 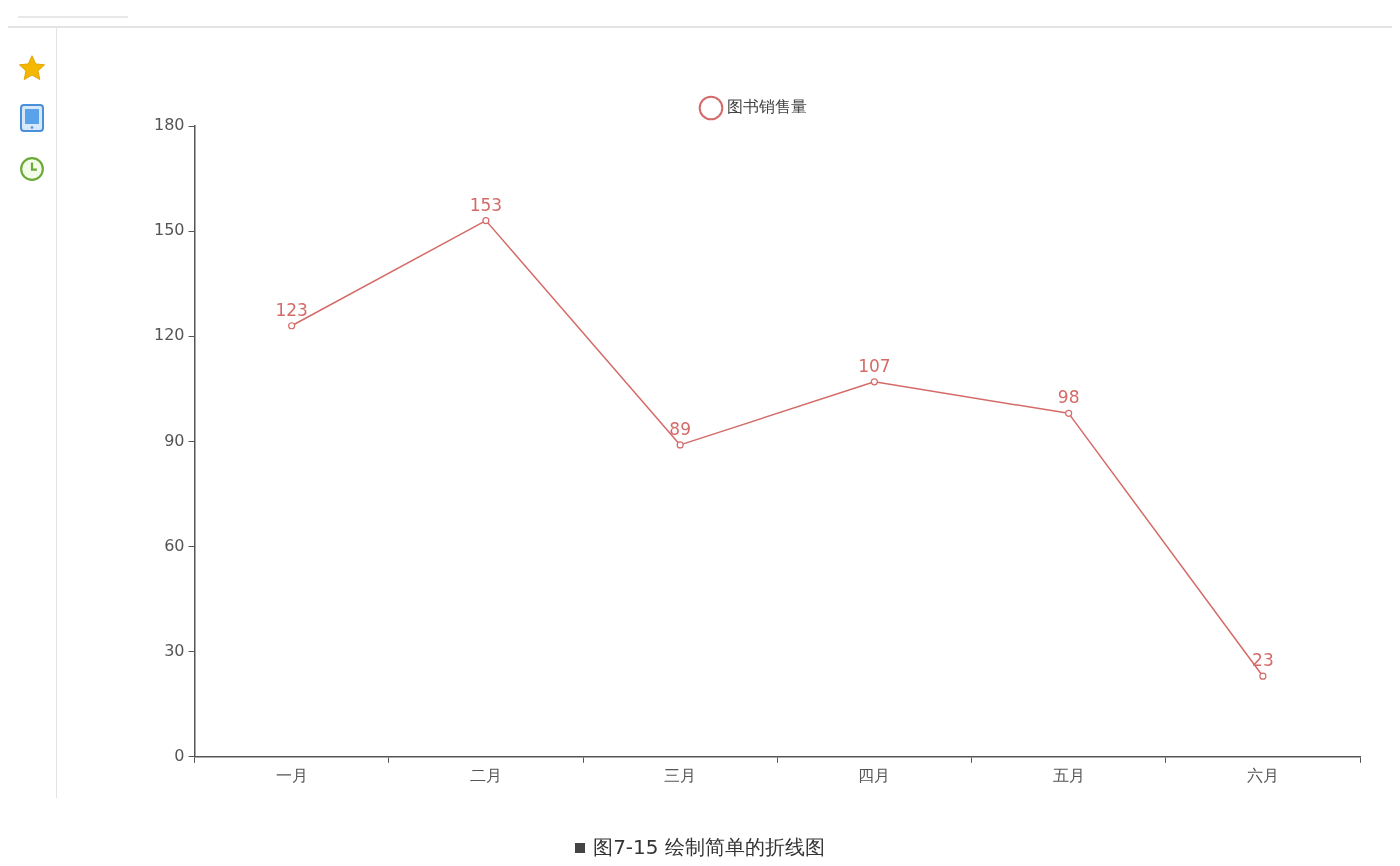 I want to click on x-tick-label: 一月, so click(x=291, y=775).